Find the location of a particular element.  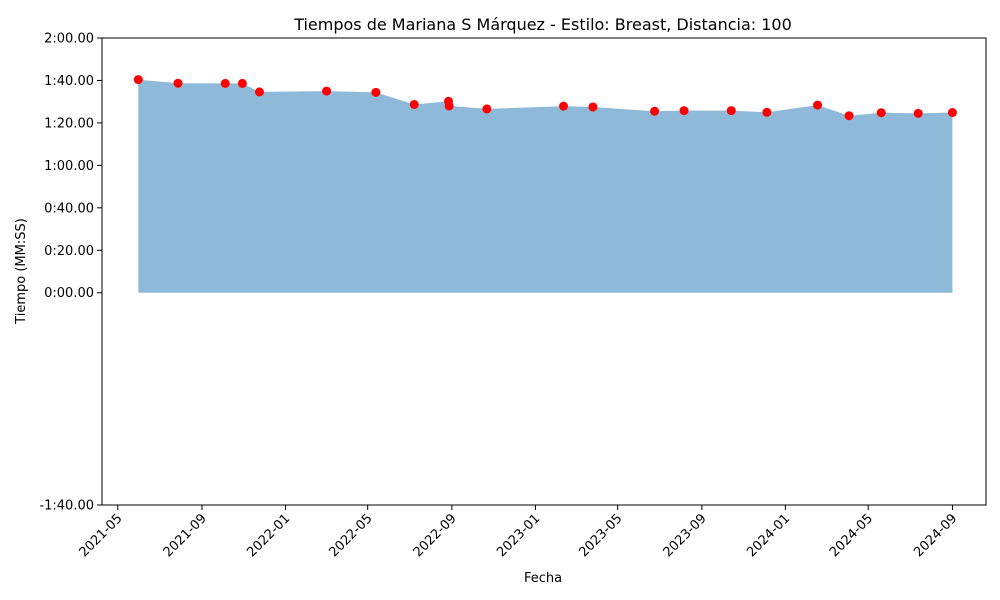

y-tick-label: 2:00.00 is located at coordinates (69, 39).